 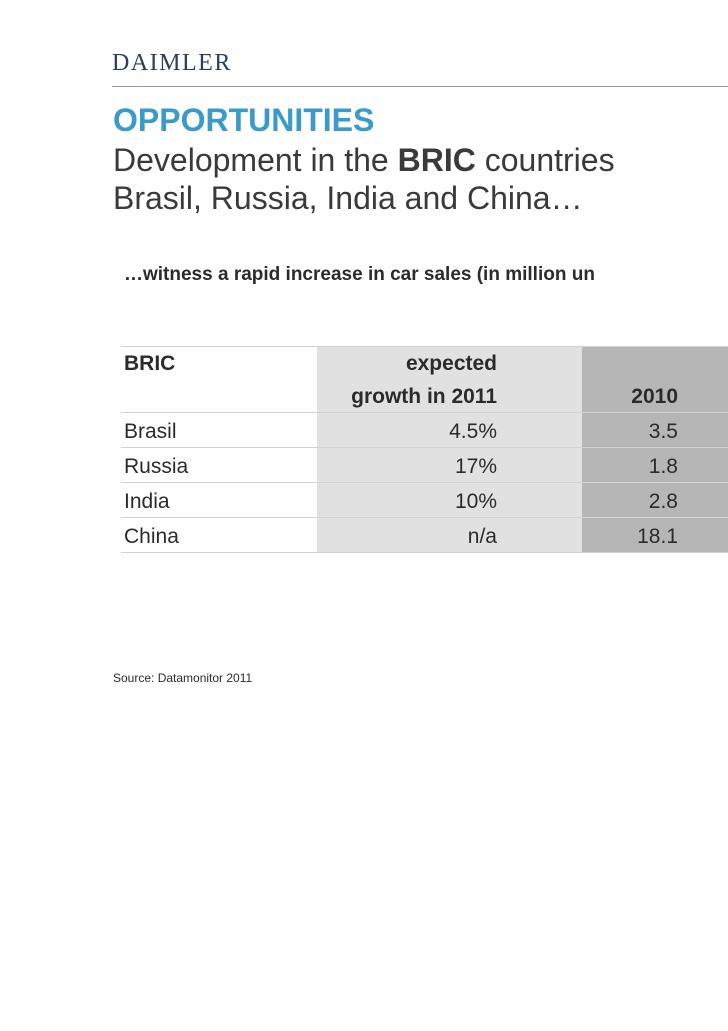 I want to click on subtitle-prefix: Development in the, so click(x=255, y=160).